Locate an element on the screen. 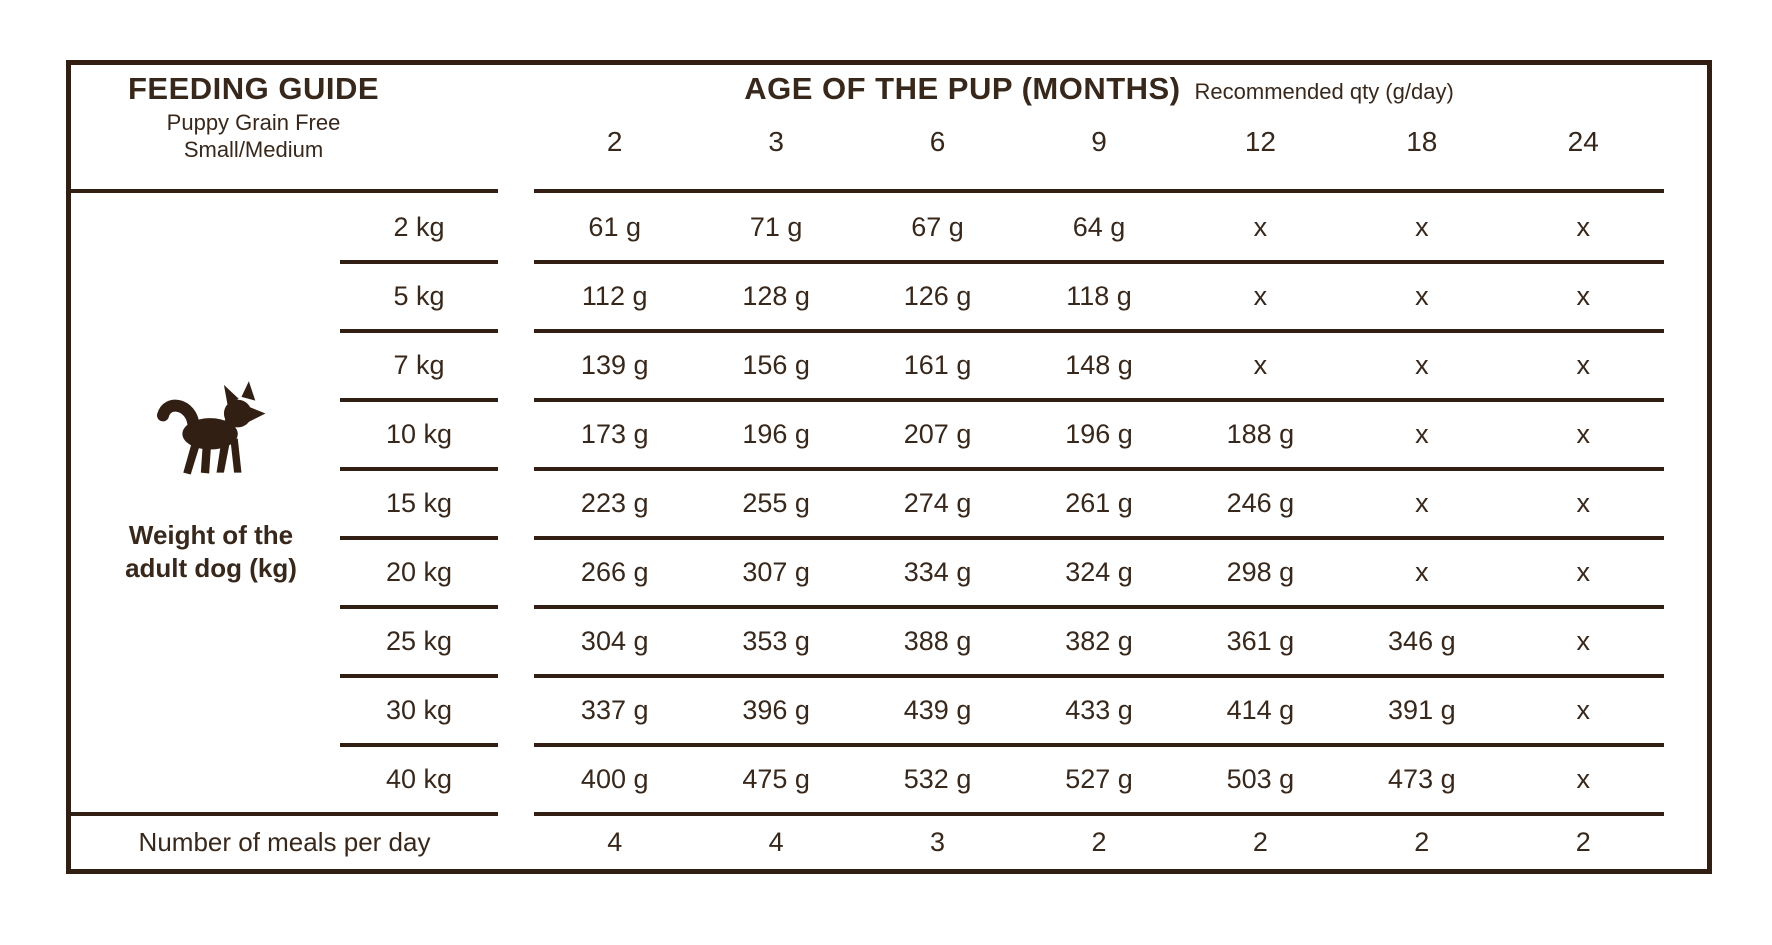 The height and width of the screenshot is (945, 1772). age-column-header-6: 6 is located at coordinates (937, 141).